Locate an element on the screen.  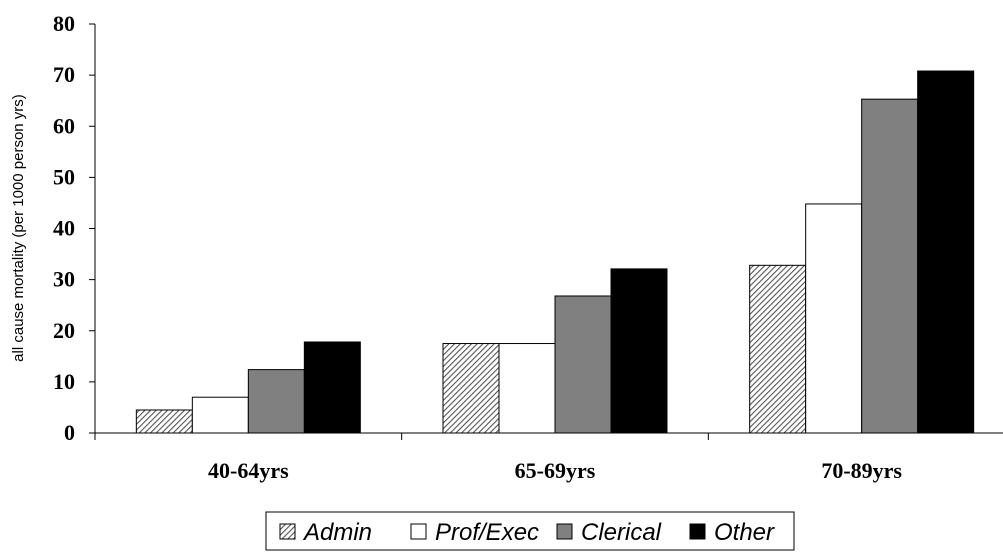
y-tick-label: 40 is located at coordinates (64, 228).